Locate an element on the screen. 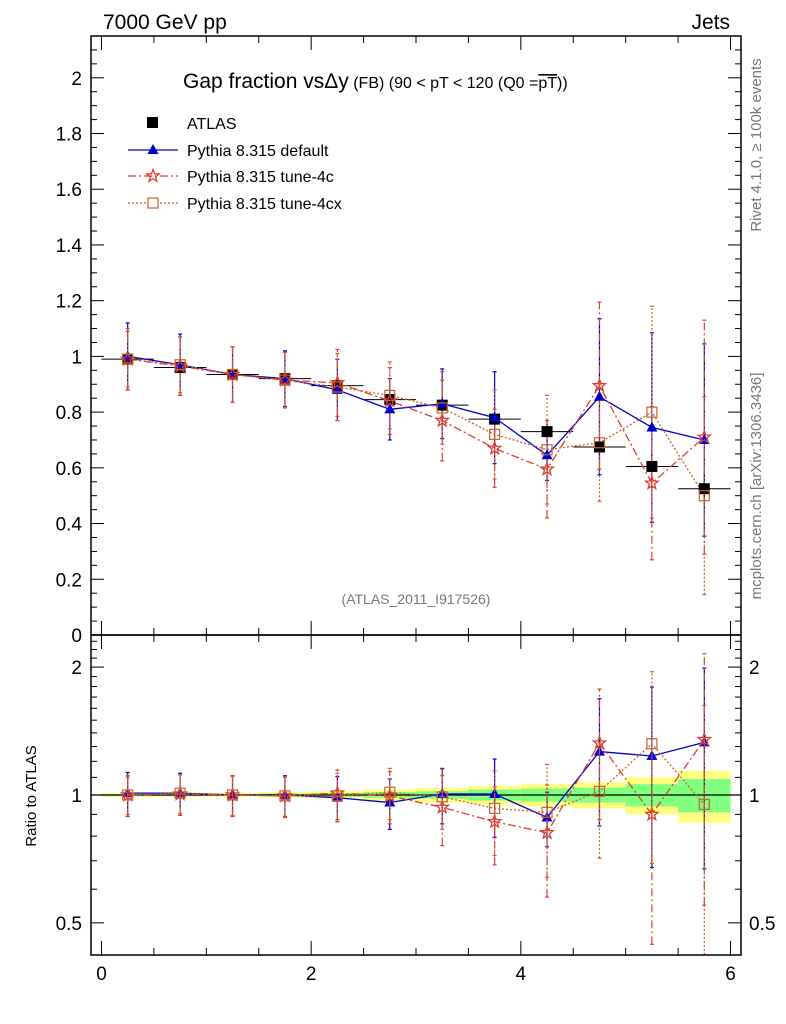 This screenshot has height=1024, width=786. legend-atlas-marker is located at coordinates (152, 122).